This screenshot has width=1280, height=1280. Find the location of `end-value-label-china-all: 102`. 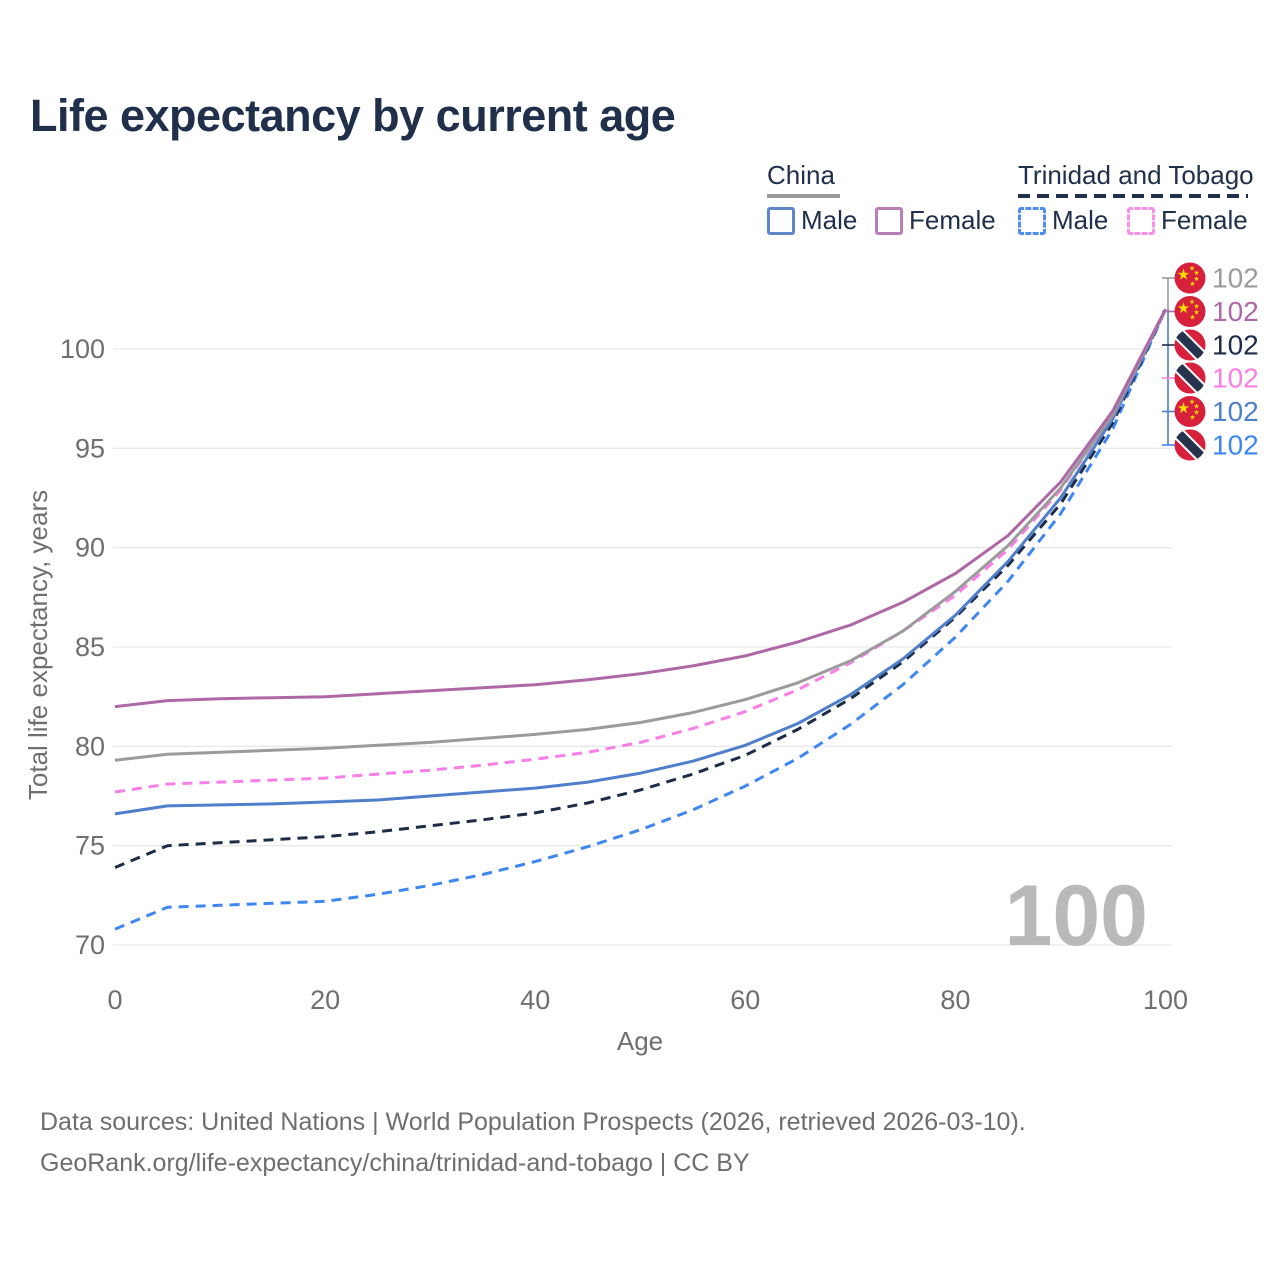

end-value-label-china-all: 102 is located at coordinates (1235, 278).